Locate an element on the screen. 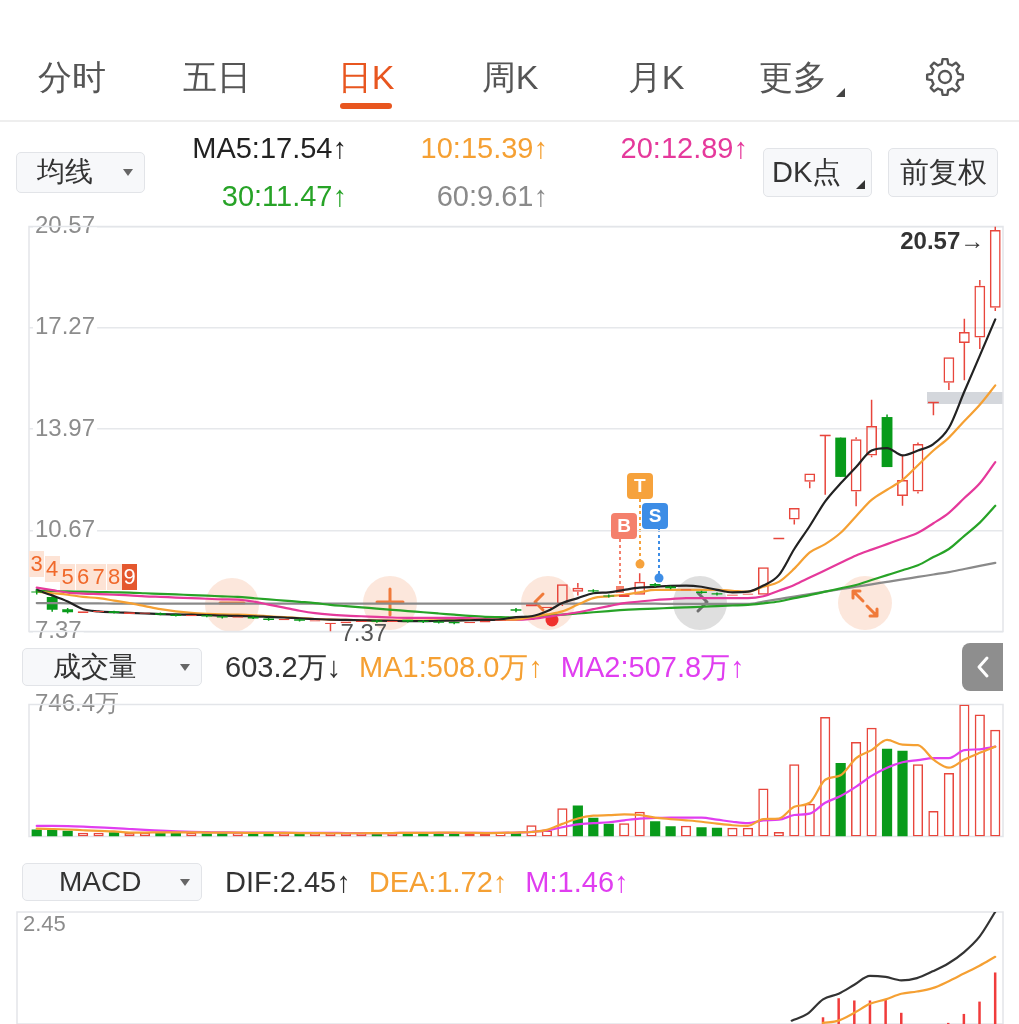 The width and height of the screenshot is (1019, 1024). text: MA2:507.8万↑ is located at coordinates (652, 667).